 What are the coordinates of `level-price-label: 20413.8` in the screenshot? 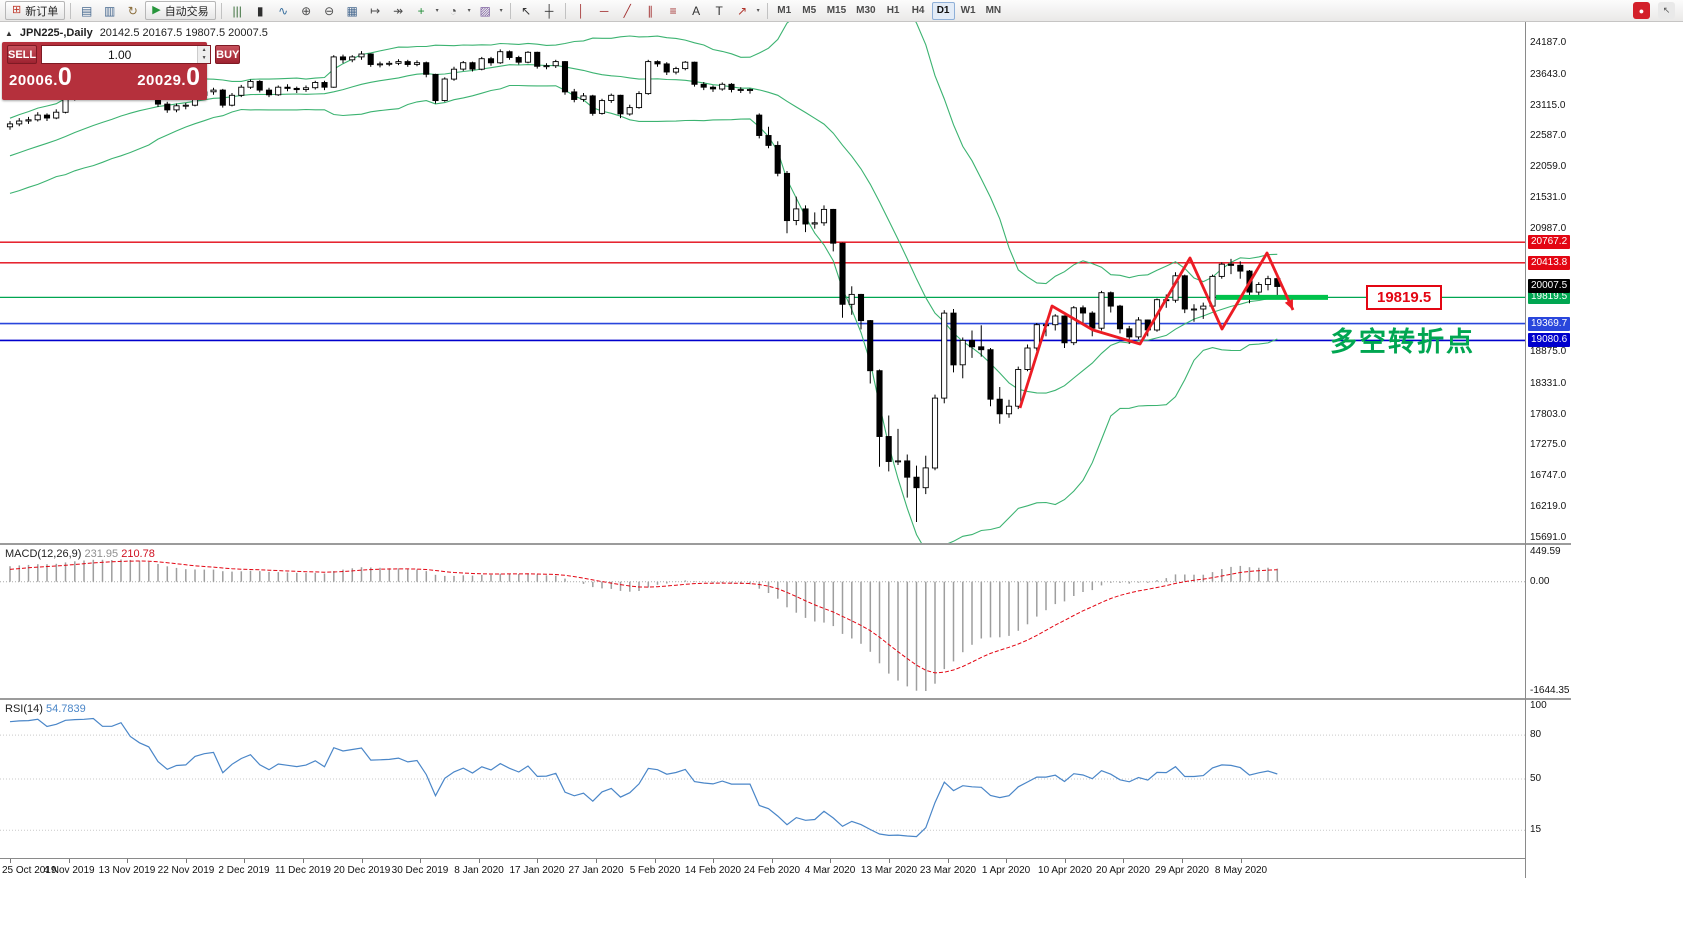 It's located at (1549, 263).